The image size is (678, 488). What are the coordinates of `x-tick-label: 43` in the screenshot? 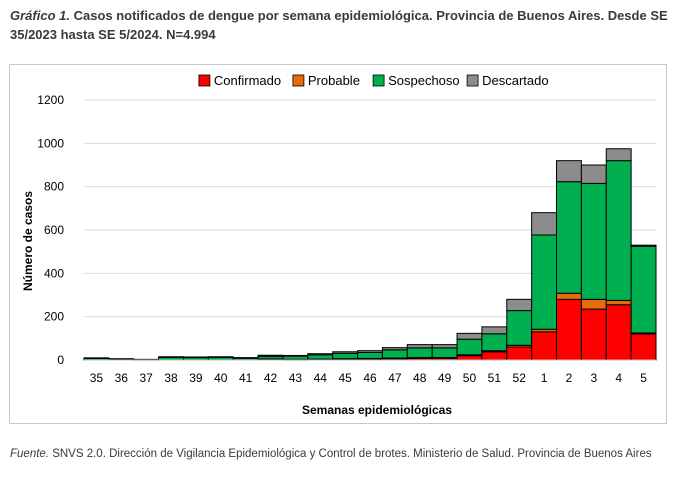 It's located at (296, 378).